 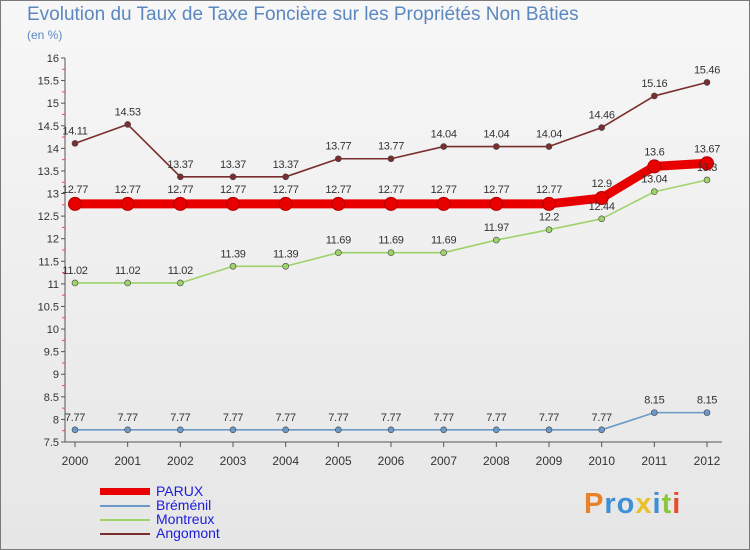 What do you see at coordinates (53, 240) in the screenshot?
I see `y-tick-label: 12` at bounding box center [53, 240].